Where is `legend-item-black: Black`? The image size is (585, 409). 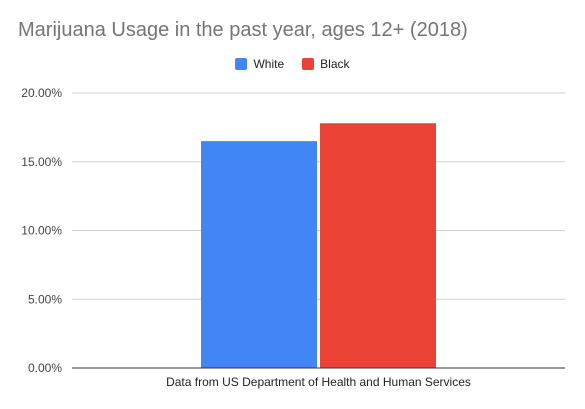 legend-item-black: Black is located at coordinates (326, 64).